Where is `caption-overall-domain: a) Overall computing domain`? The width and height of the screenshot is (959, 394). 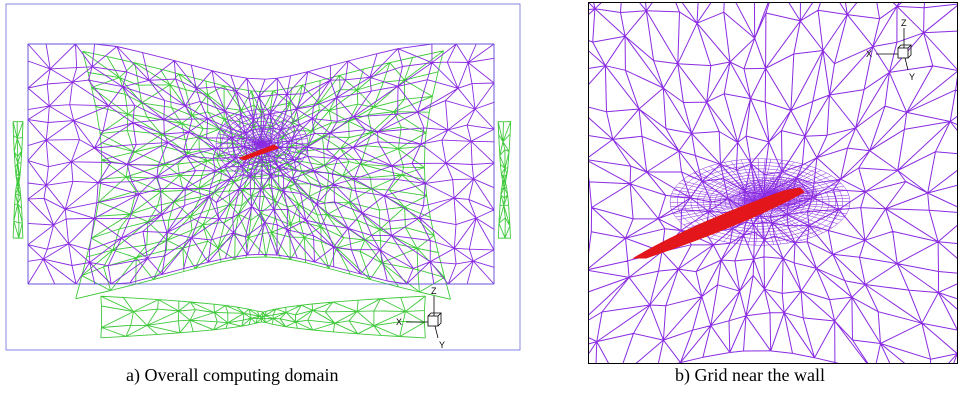 caption-overall-domain: a) Overall computing domain is located at coordinates (232, 375).